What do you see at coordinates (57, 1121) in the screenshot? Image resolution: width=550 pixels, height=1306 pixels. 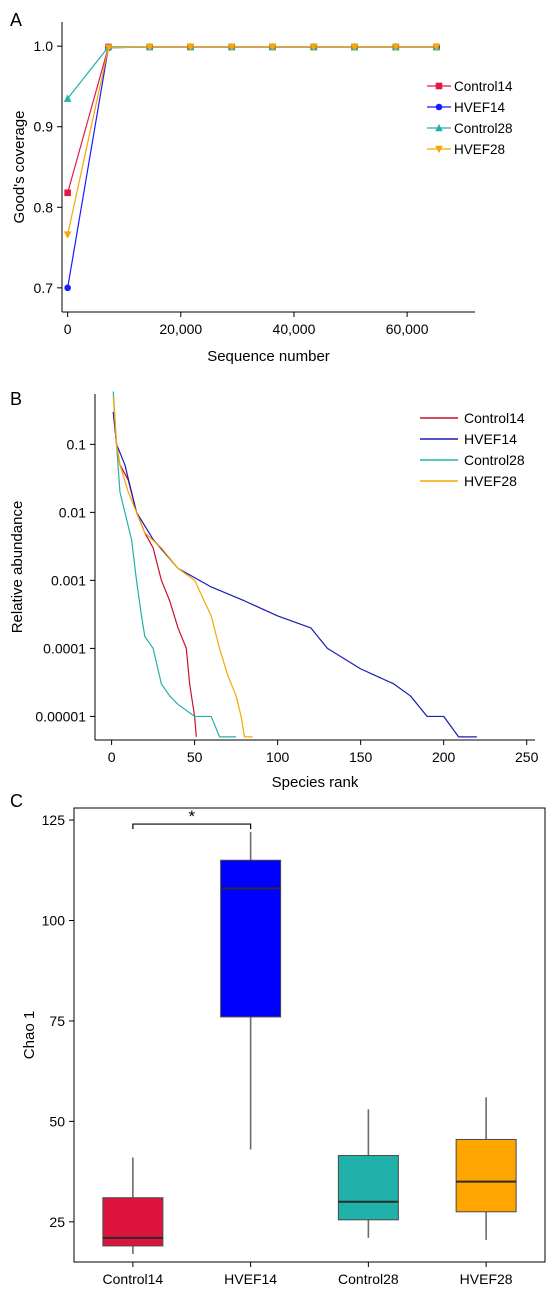 I see `y-tick-label: 50` at bounding box center [57, 1121].